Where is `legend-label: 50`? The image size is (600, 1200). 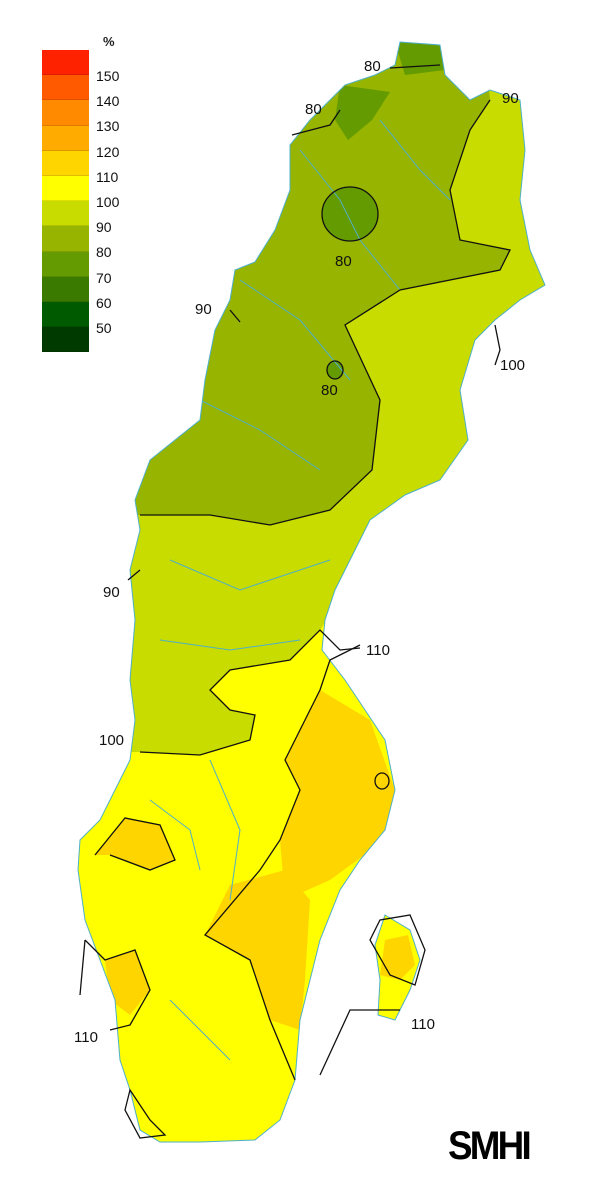 legend-label: 50 is located at coordinates (104, 328).